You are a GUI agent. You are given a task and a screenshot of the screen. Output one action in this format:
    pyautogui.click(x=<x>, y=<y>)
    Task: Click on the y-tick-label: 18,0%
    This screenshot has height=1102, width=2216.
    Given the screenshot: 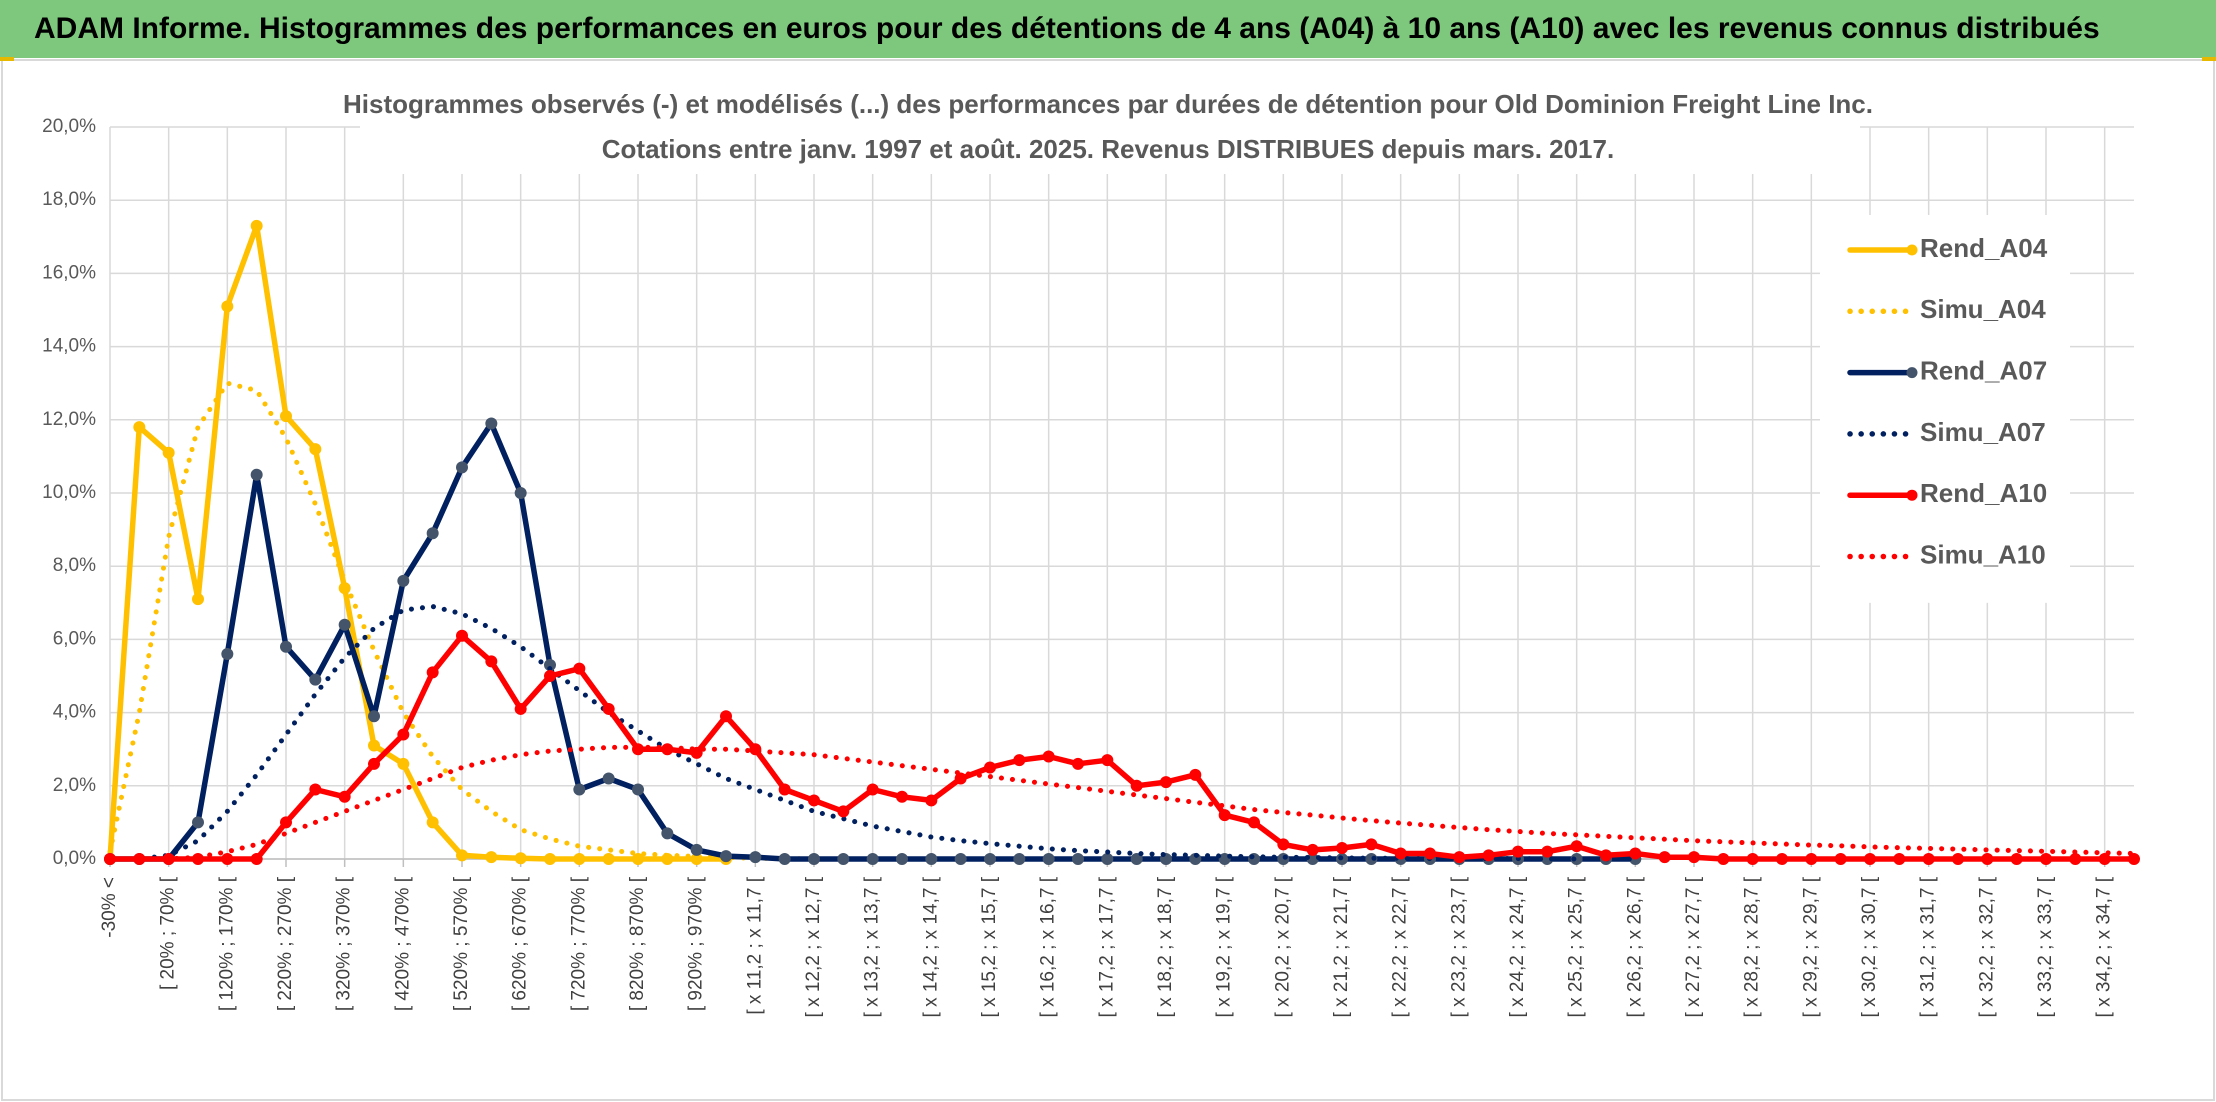 What is the action you would take?
    pyautogui.click(x=69, y=199)
    